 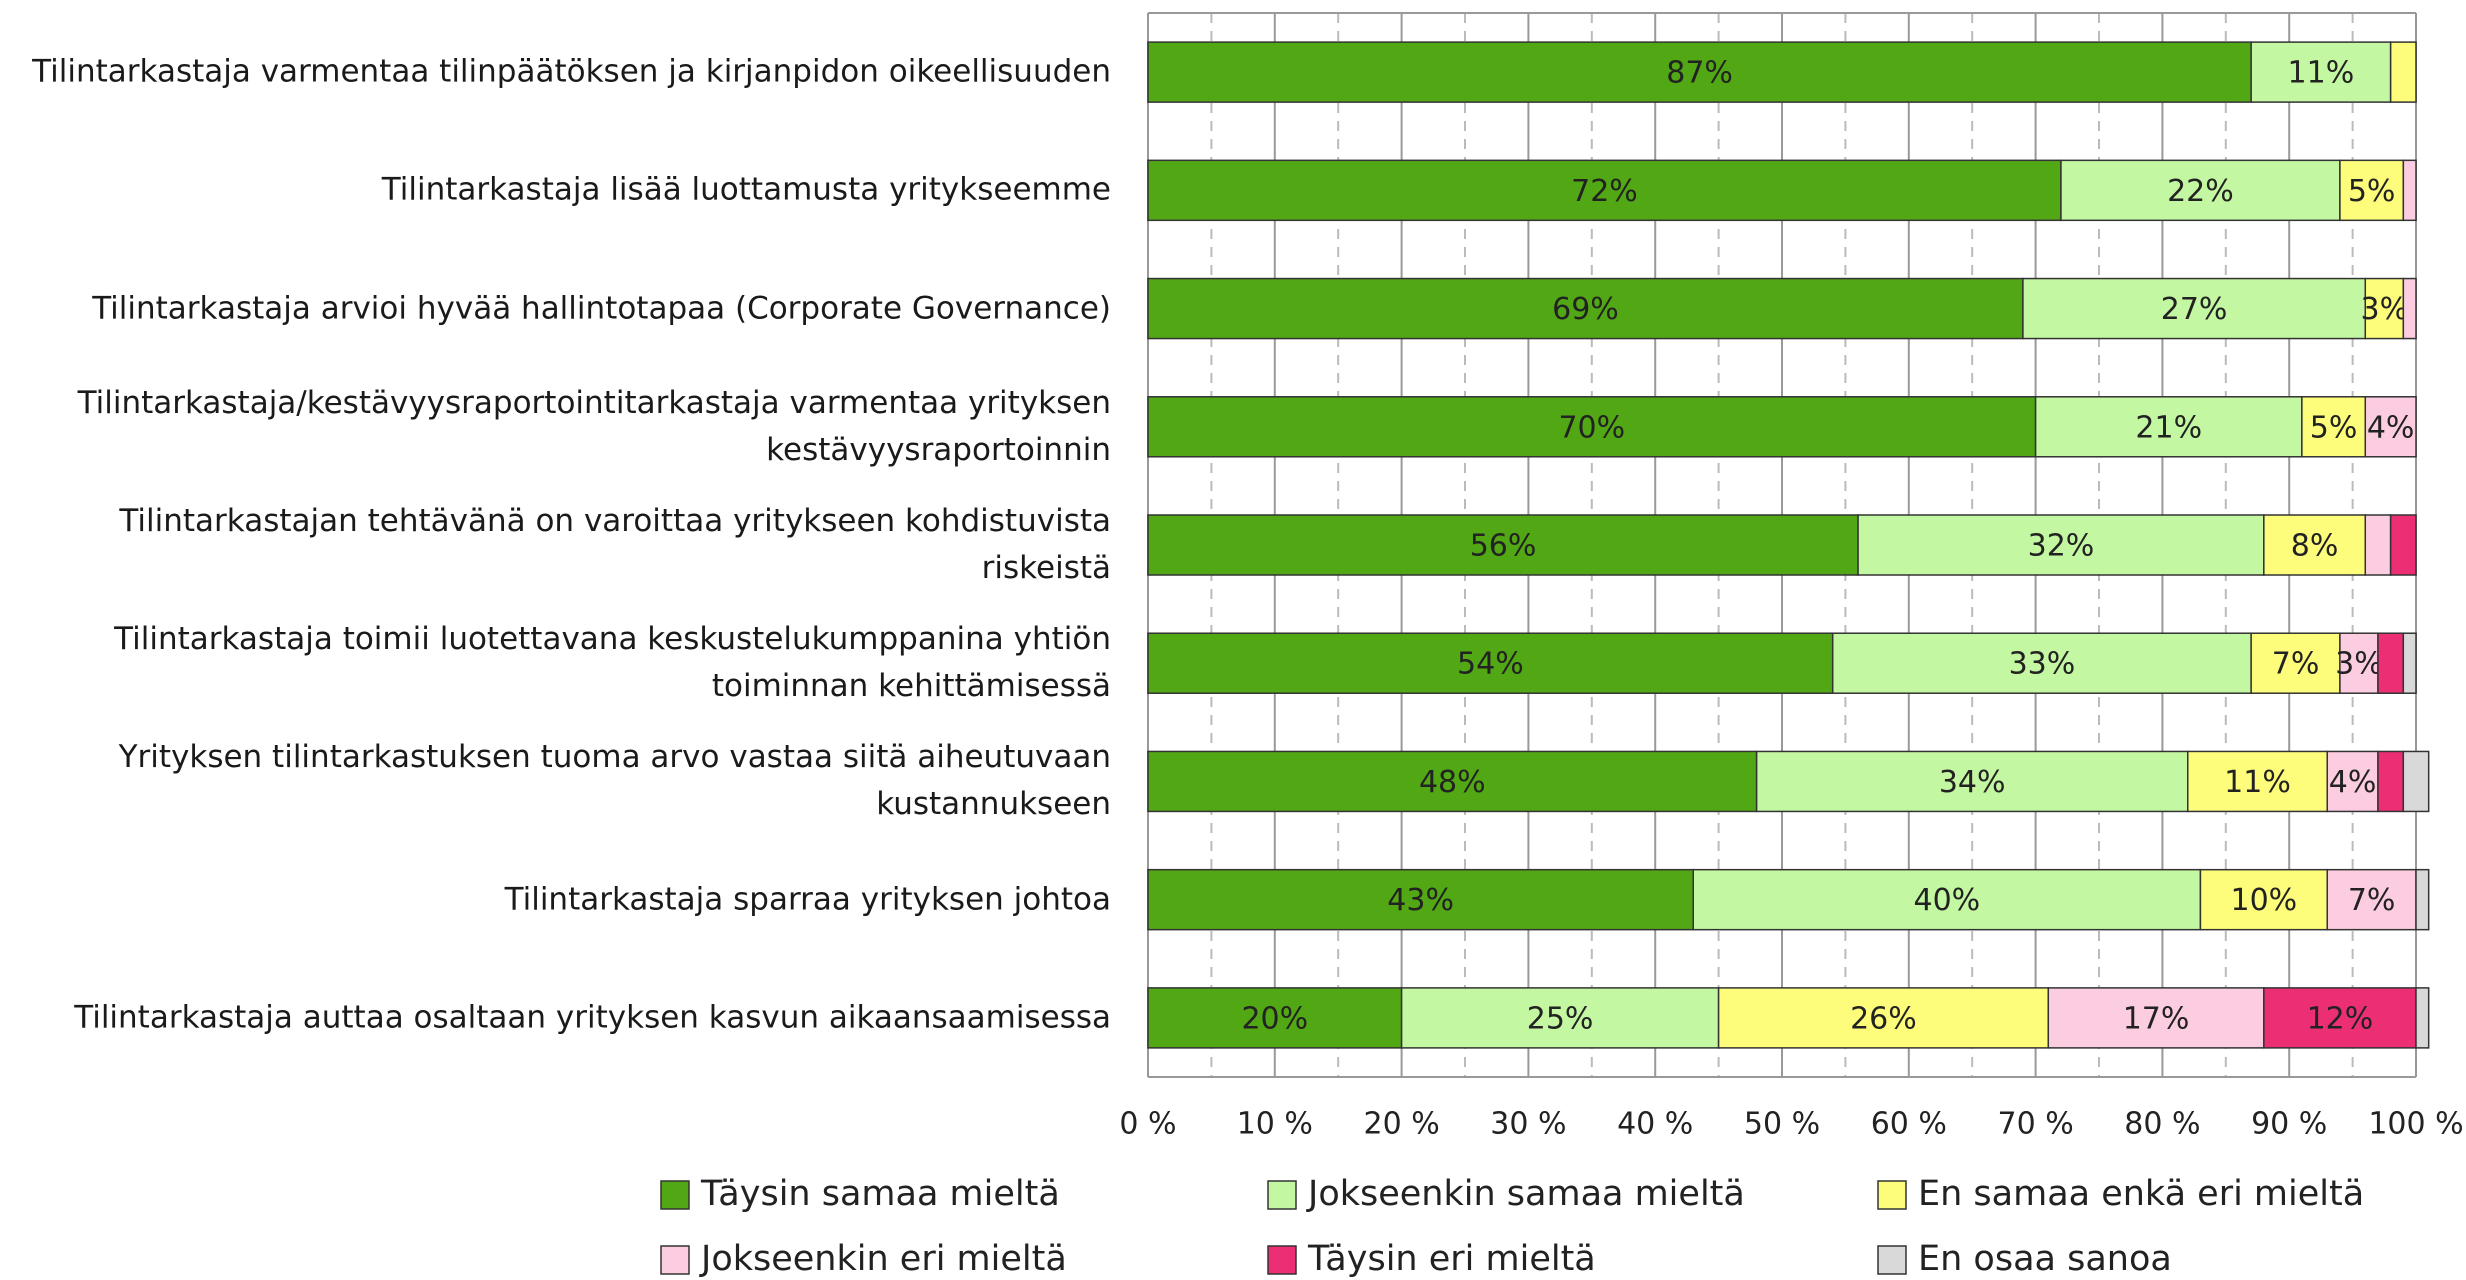 I want to click on data-label: 32%, so click(x=2061, y=546).